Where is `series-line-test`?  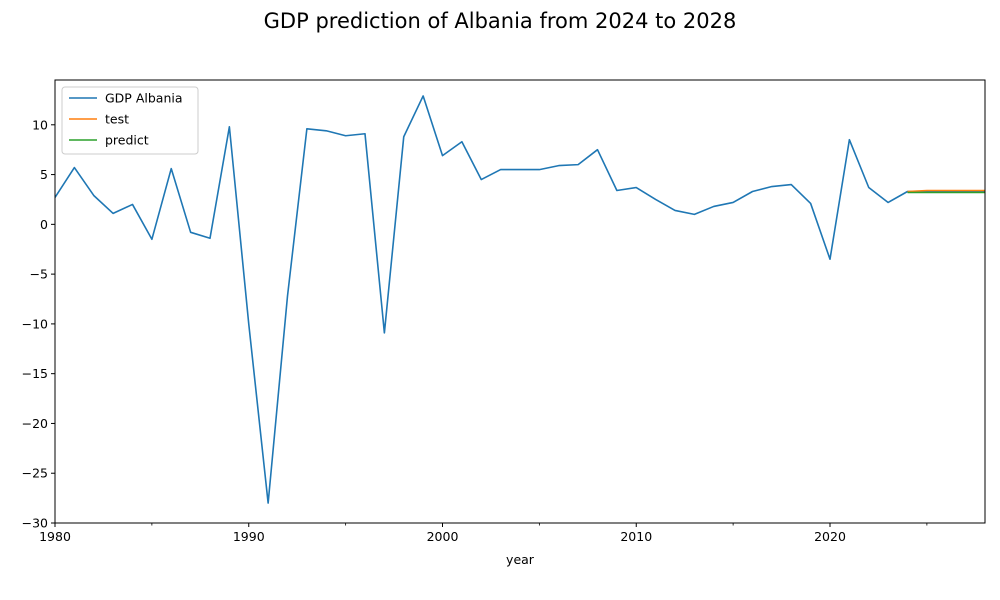 series-line-test is located at coordinates (946, 191).